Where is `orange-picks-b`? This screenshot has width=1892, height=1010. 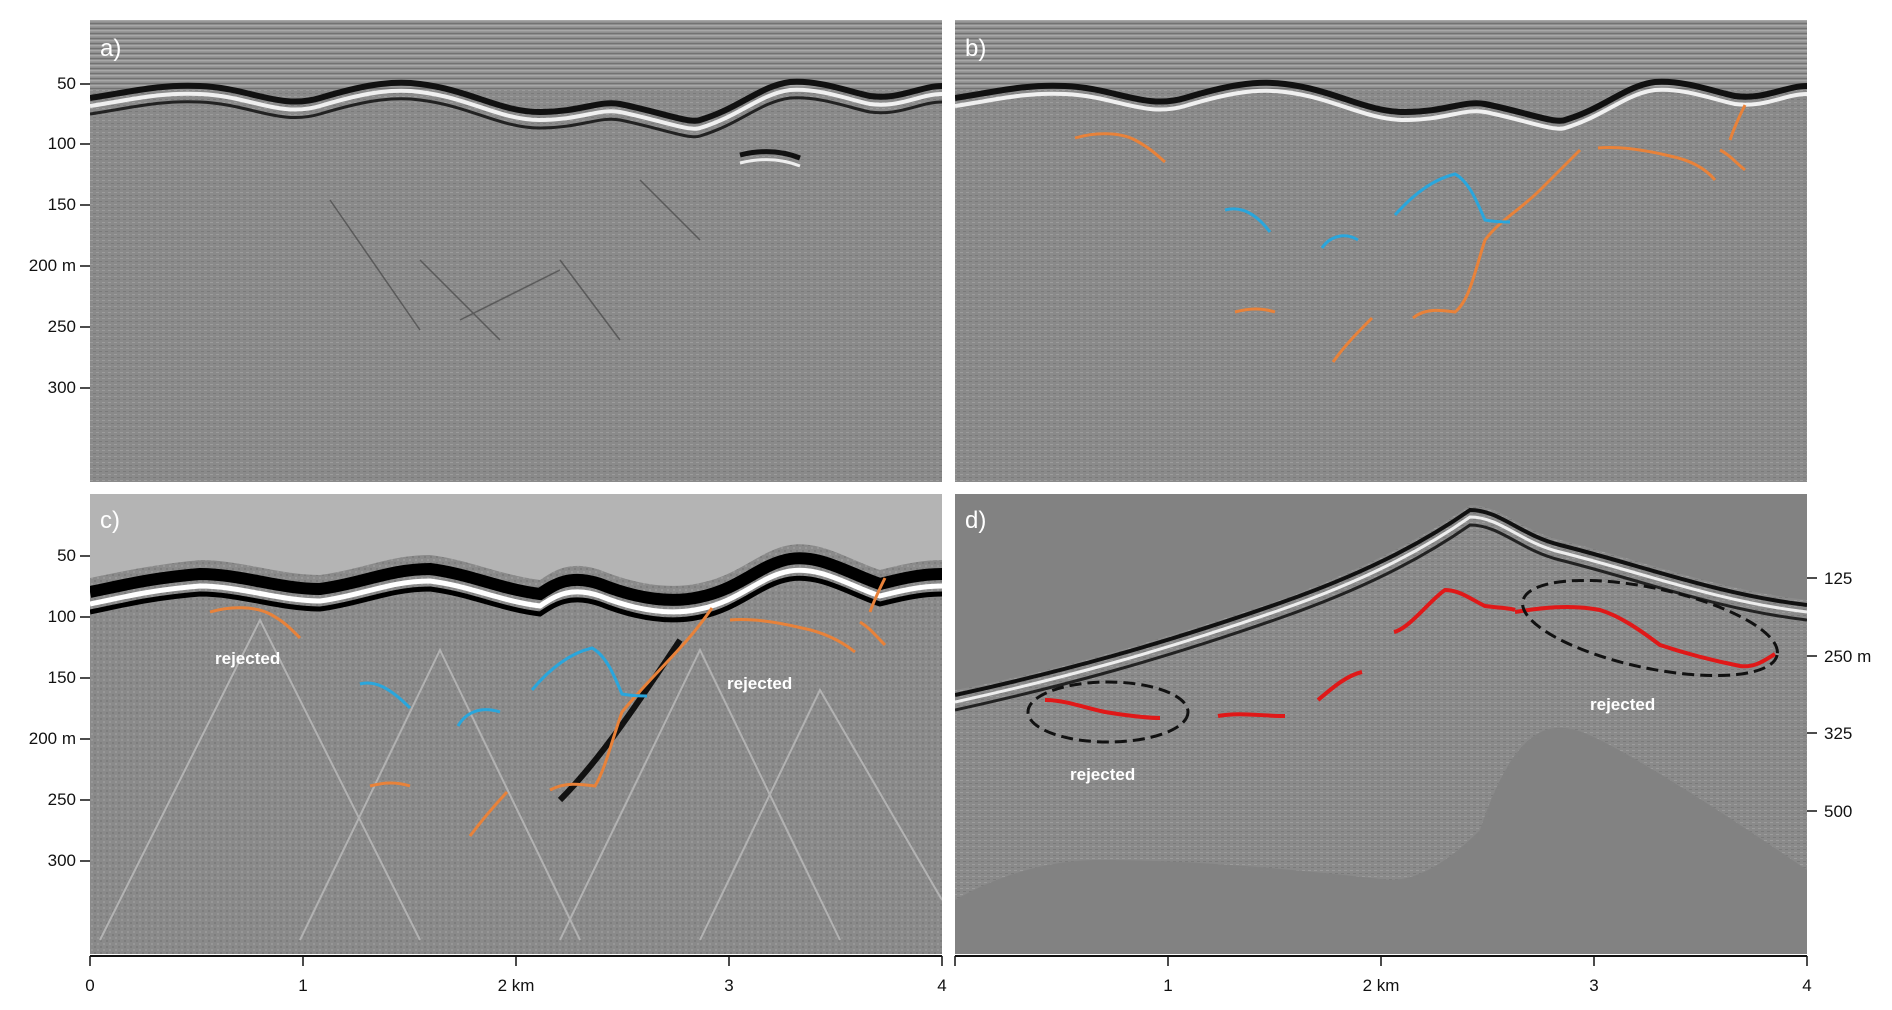 orange-picks-b is located at coordinates (1410, 233).